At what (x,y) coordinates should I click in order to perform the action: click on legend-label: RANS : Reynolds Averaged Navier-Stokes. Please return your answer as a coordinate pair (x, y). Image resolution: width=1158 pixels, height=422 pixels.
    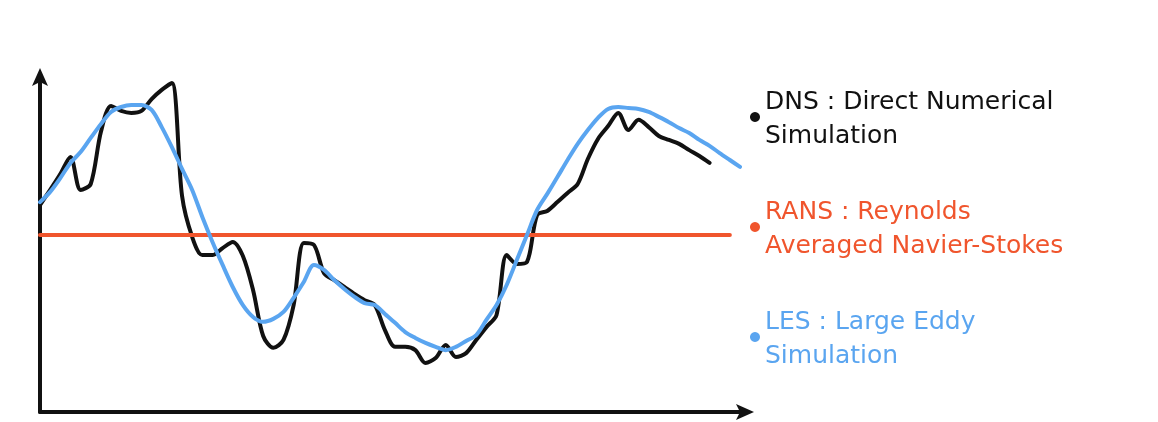
    Looking at the image, I should click on (914, 227).